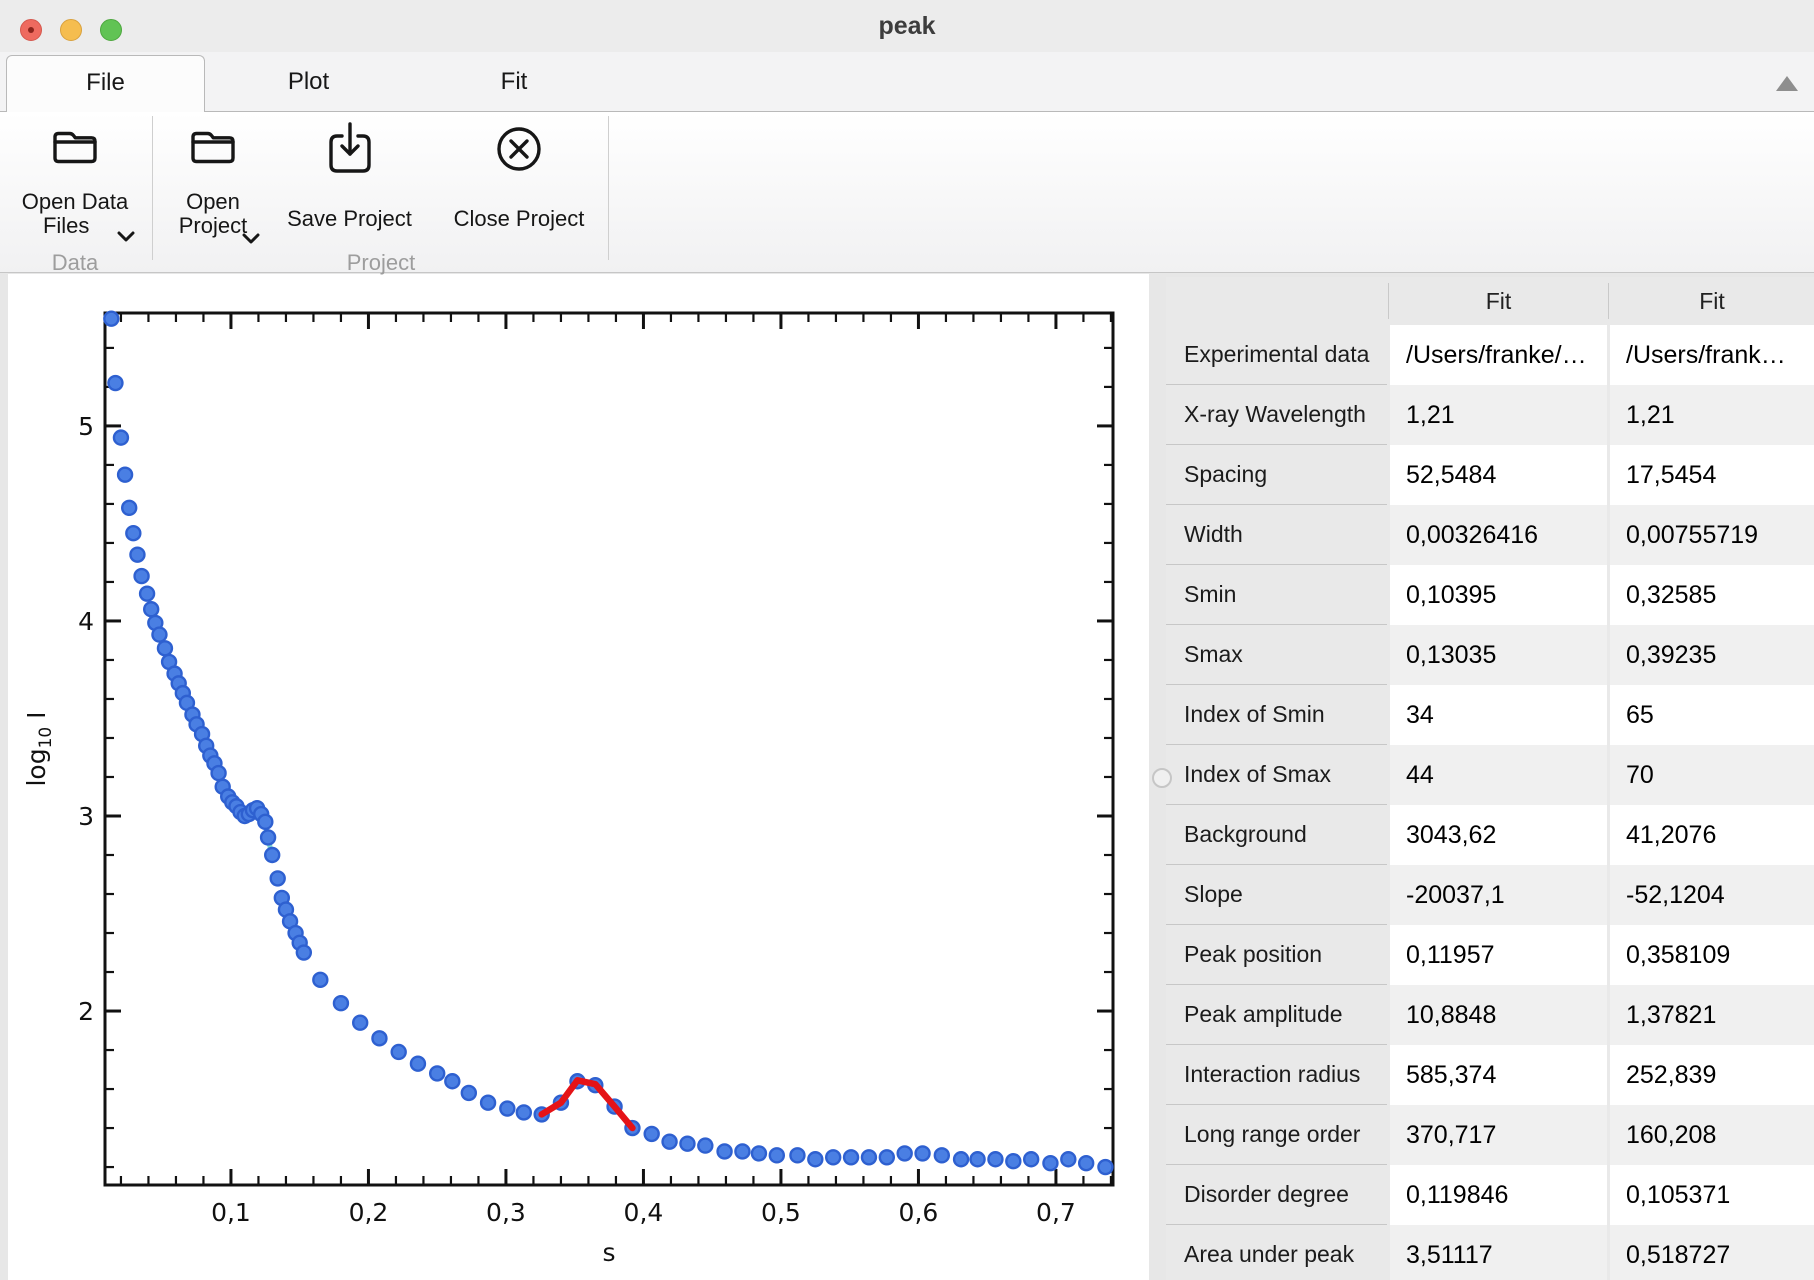  I want to click on open-data-files-label-line1: Open Data, so click(75, 201).